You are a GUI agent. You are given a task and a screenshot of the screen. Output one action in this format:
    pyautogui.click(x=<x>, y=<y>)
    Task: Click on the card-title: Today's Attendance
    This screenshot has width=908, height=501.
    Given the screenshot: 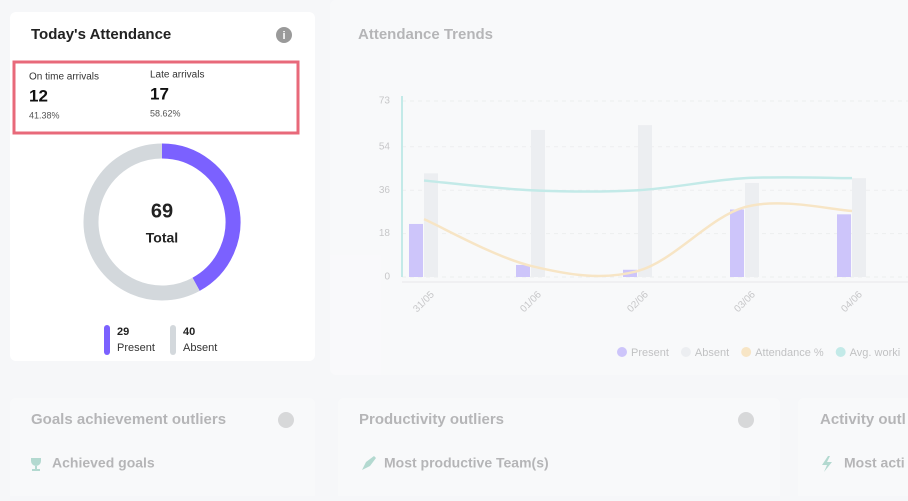 What is the action you would take?
    pyautogui.click(x=101, y=34)
    